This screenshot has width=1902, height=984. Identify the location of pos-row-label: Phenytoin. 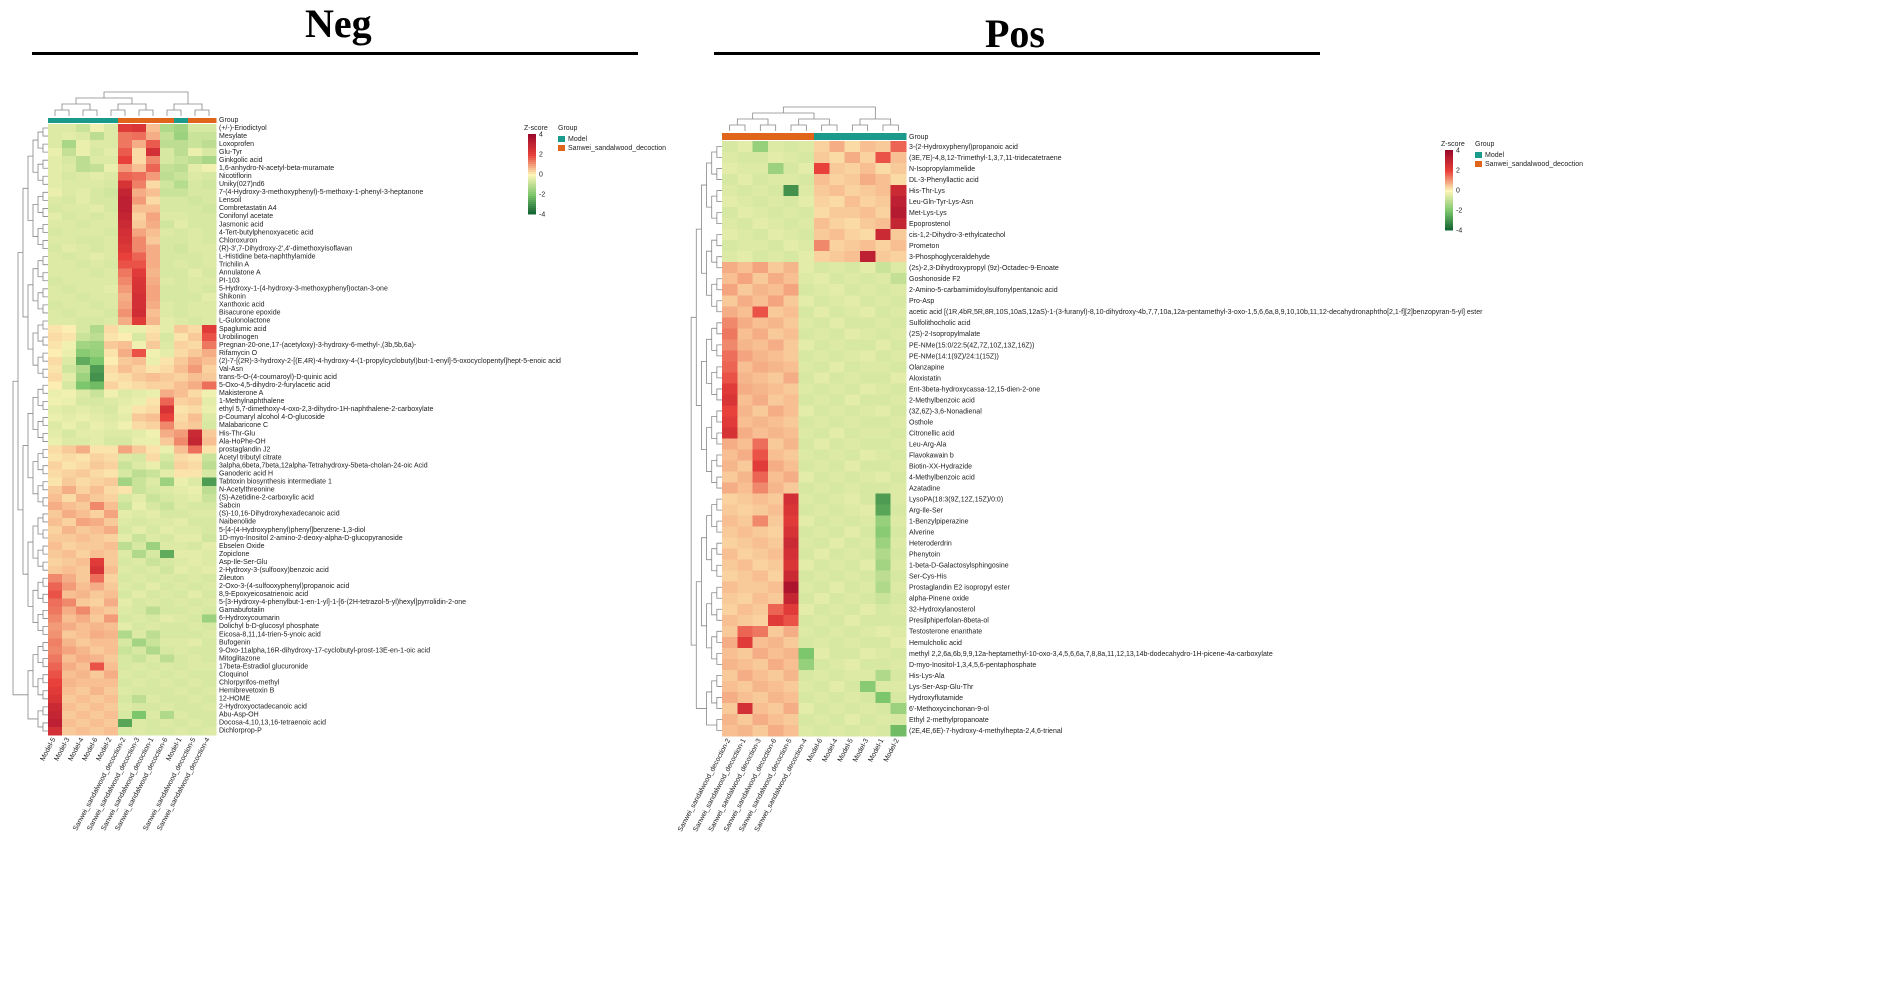
(924, 555).